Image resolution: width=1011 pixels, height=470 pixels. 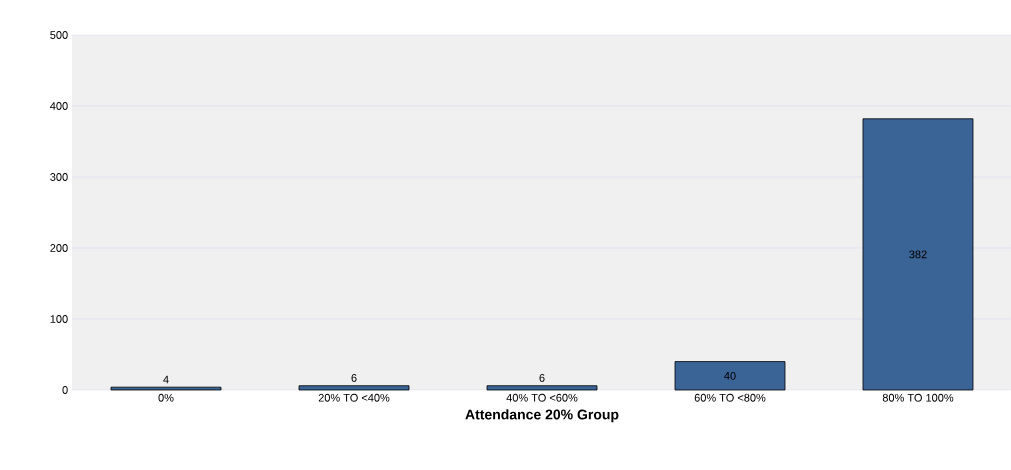 What do you see at coordinates (59, 177) in the screenshot?
I see `y-tick-label: 300` at bounding box center [59, 177].